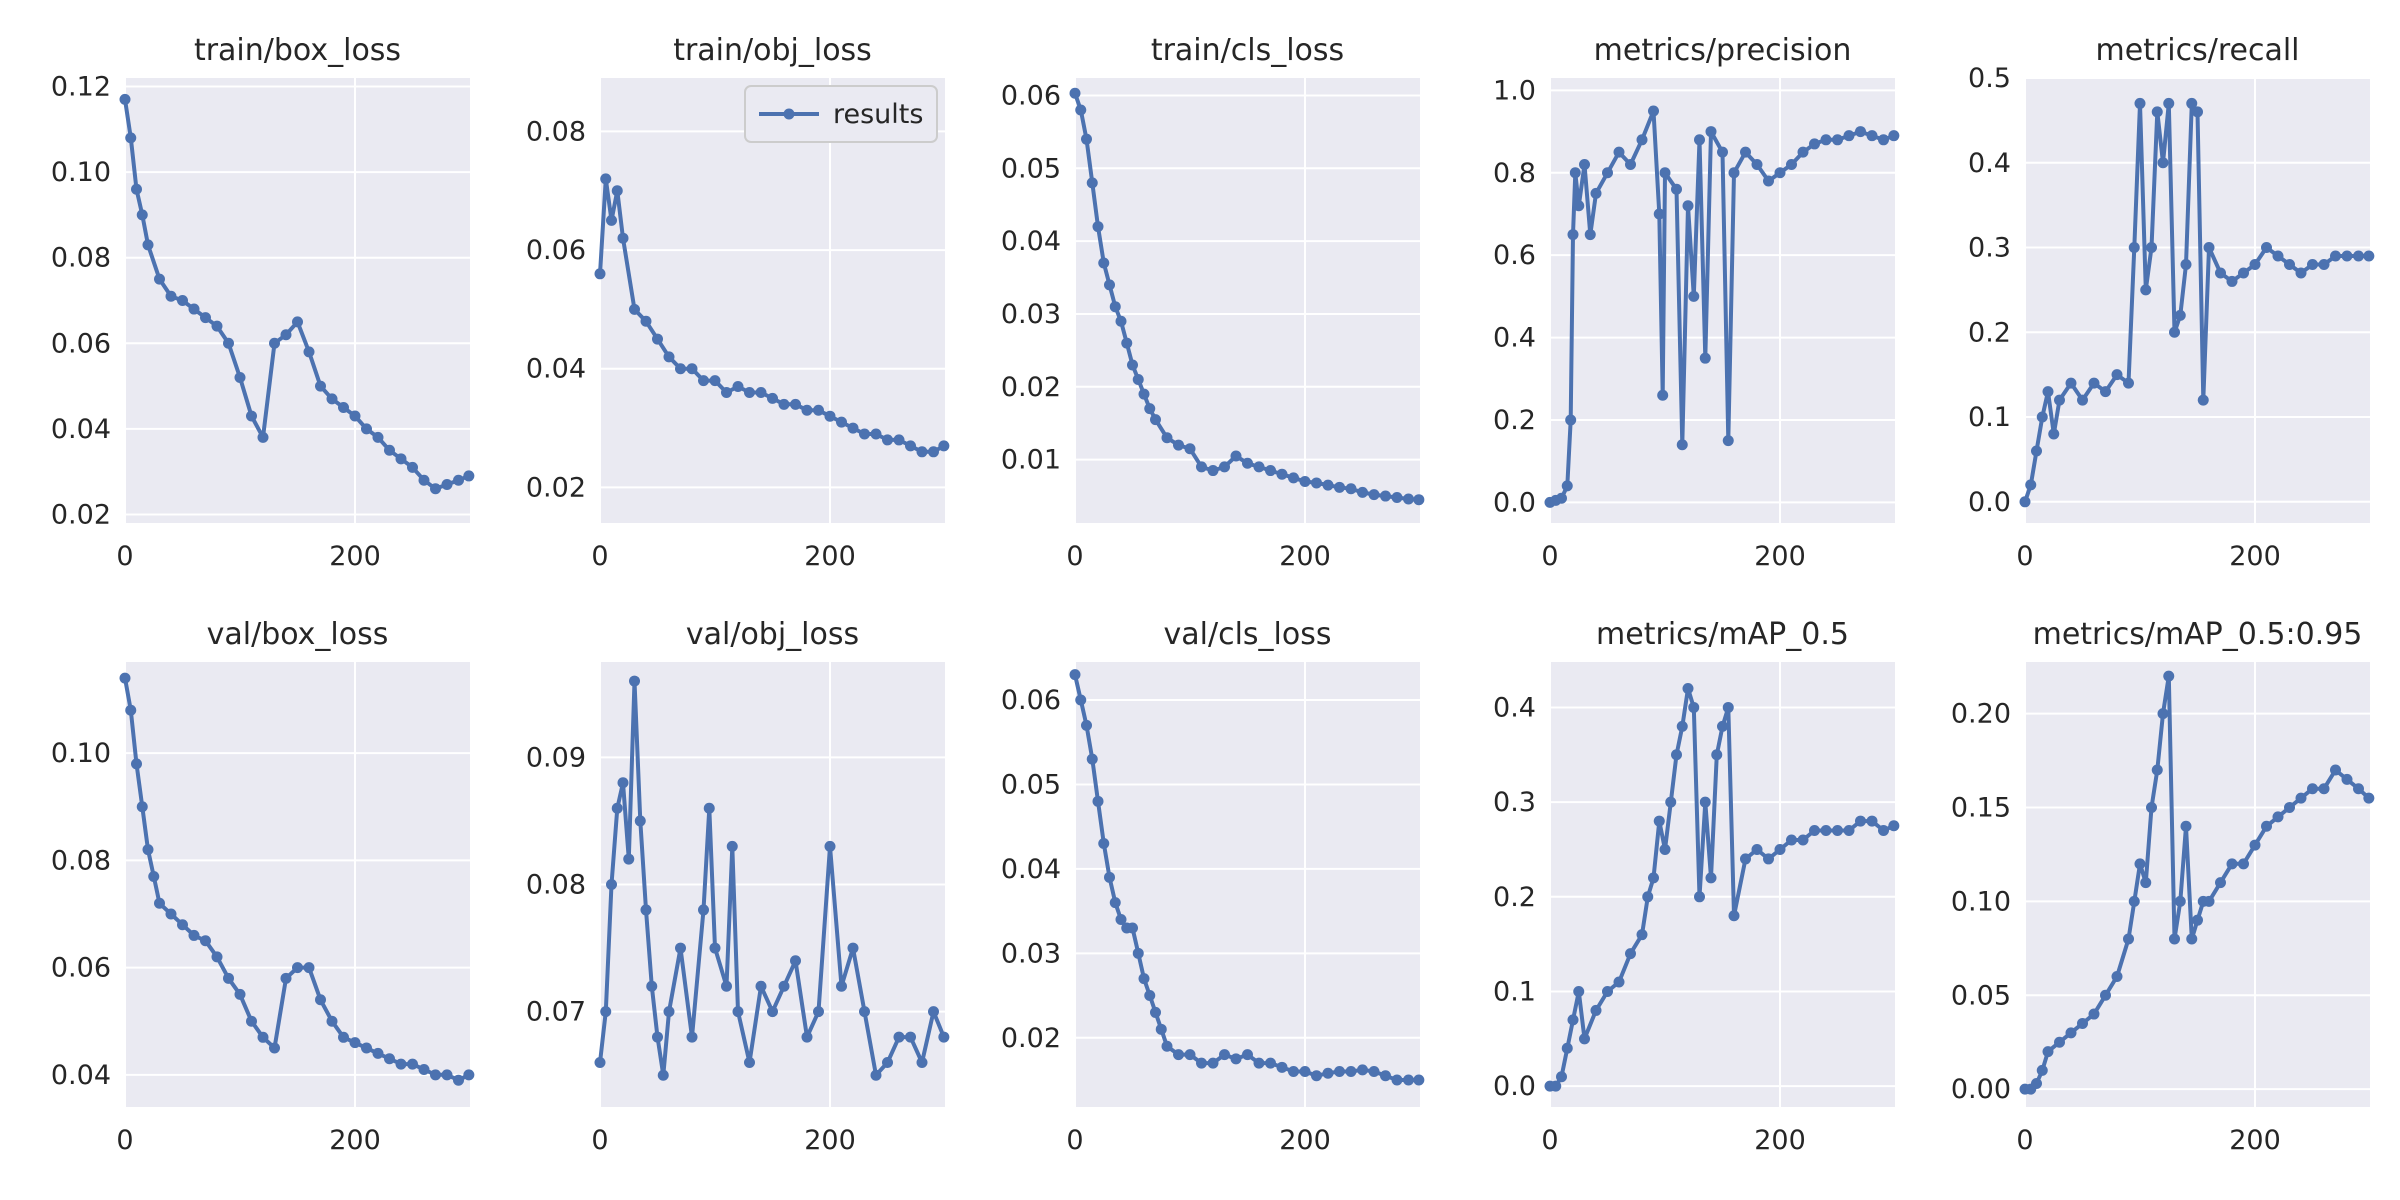 The width and height of the screenshot is (2400, 1200). What do you see at coordinates (1989, 78) in the screenshot?
I see `y-tick-label: 0.5` at bounding box center [1989, 78].